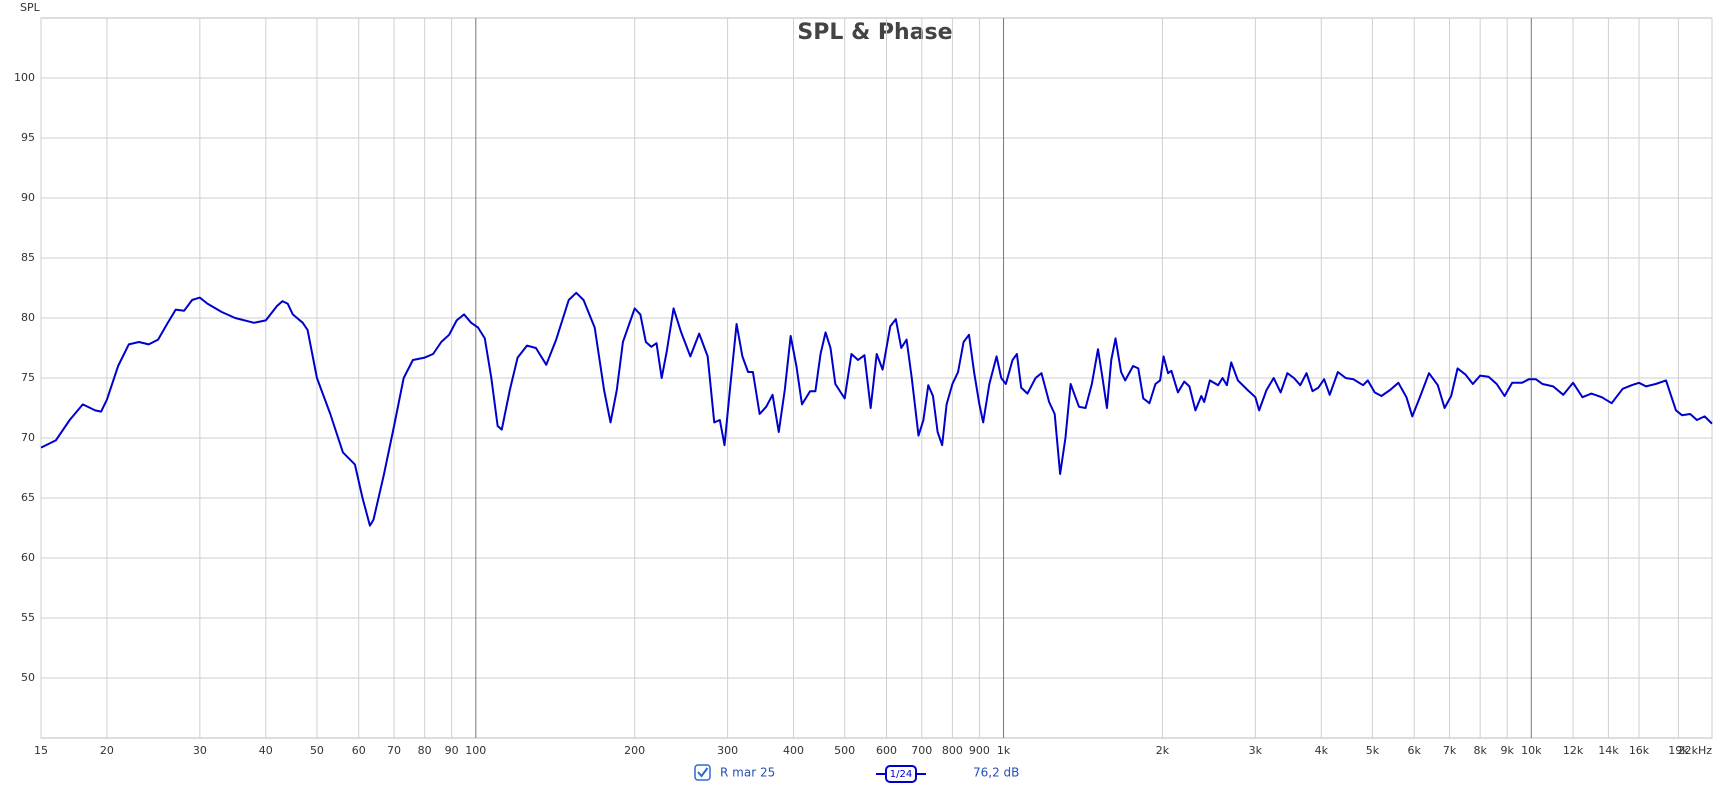 Image resolution: width=1732 pixels, height=785 pixels. What do you see at coordinates (921, 750) in the screenshot?
I see `x-tick-label: 700` at bounding box center [921, 750].